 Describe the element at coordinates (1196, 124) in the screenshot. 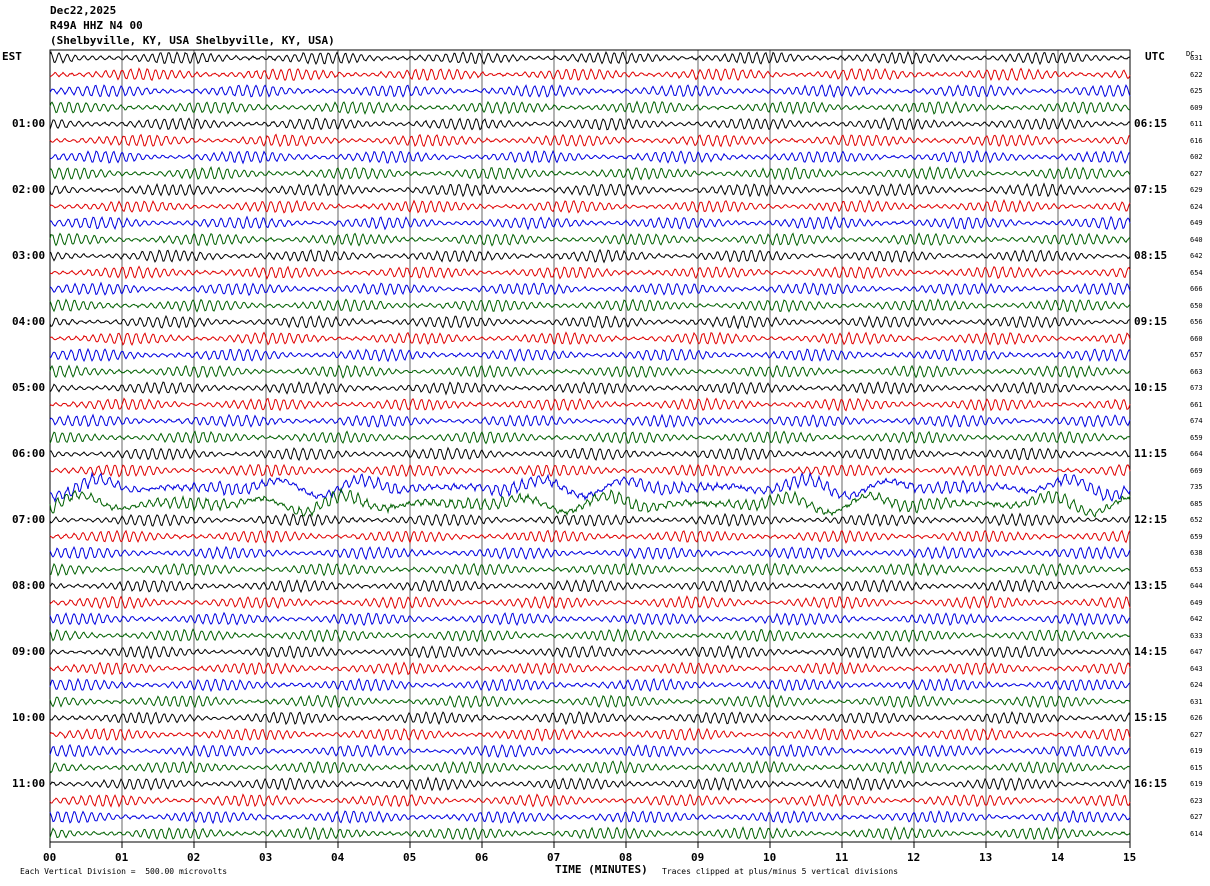

I see `dc-offset-label: 611` at that location.